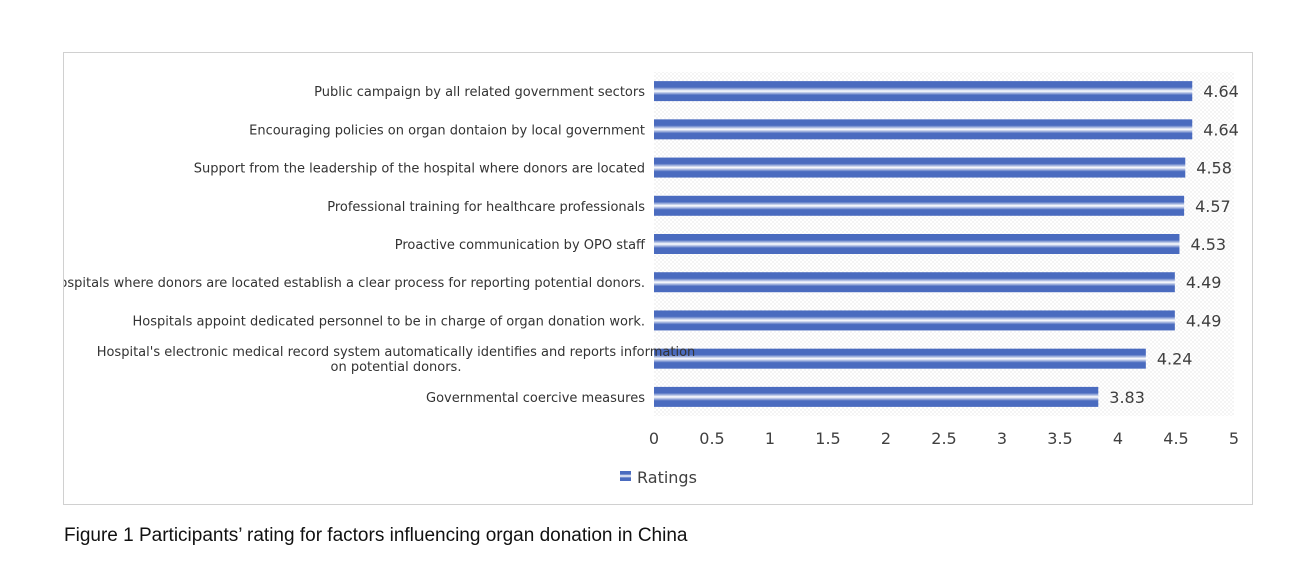  What do you see at coordinates (654, 438) in the screenshot?
I see `x-tick-label-1: 0` at bounding box center [654, 438].